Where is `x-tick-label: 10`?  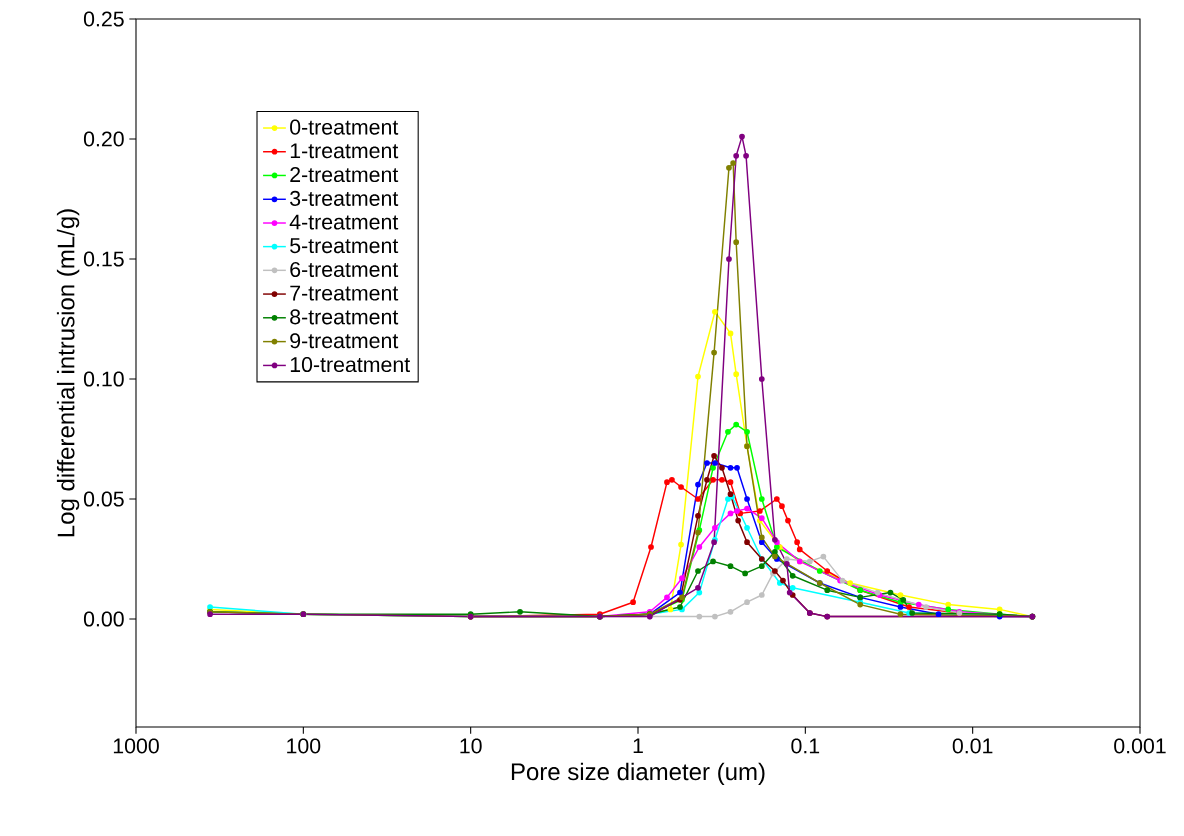
x-tick-label: 10 is located at coordinates (471, 746).